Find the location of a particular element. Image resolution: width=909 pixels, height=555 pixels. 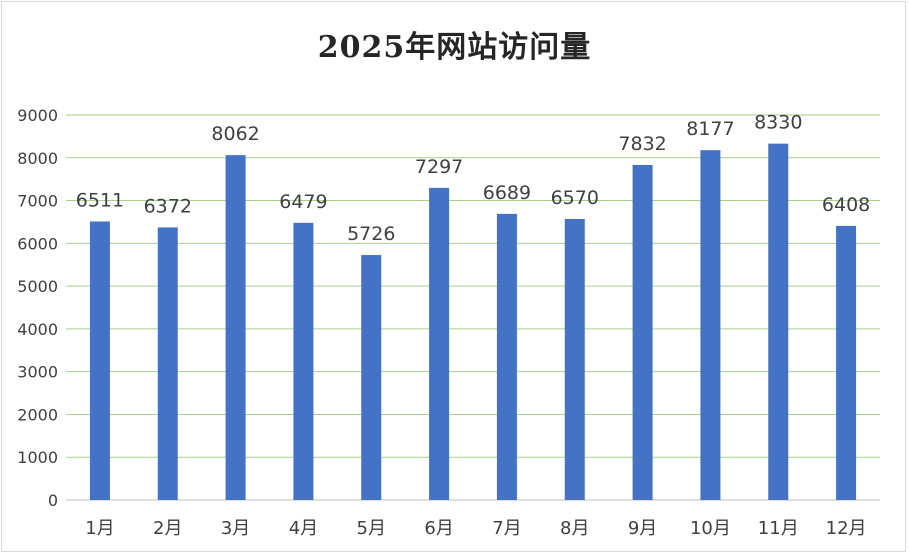

data-label: 8330 is located at coordinates (778, 123).